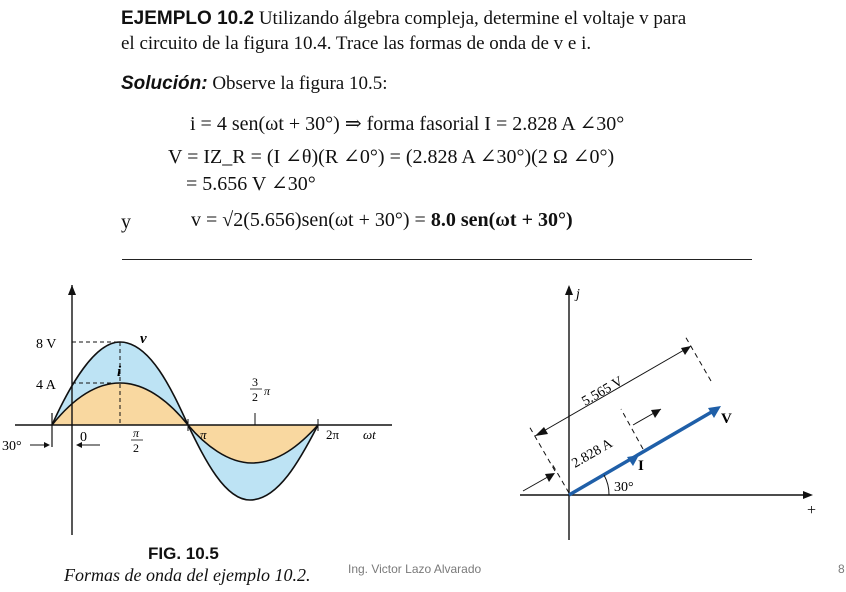 The image size is (846, 592). Describe the element at coordinates (183, 553) in the screenshot. I see `figure-number: FIG. 10.5` at that location.